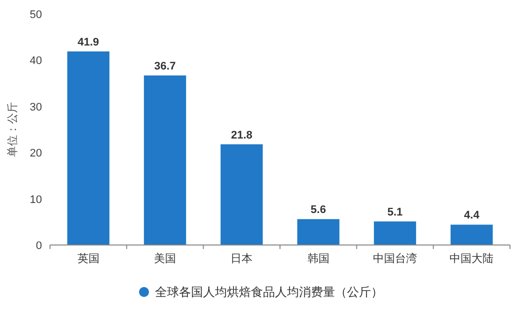  I want to click on data-label: 36.7, so click(165, 66).